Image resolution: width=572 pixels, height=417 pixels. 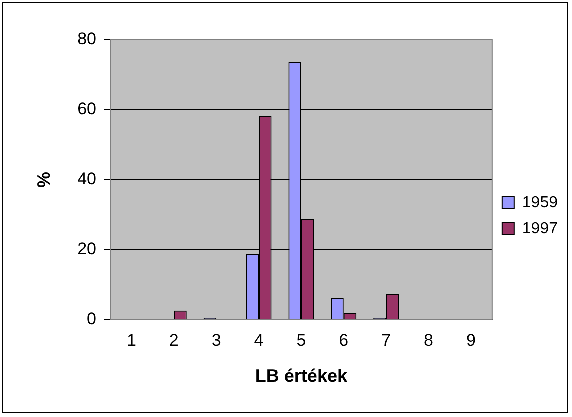 I want to click on y-tick-label: 0, so click(x=92, y=319).